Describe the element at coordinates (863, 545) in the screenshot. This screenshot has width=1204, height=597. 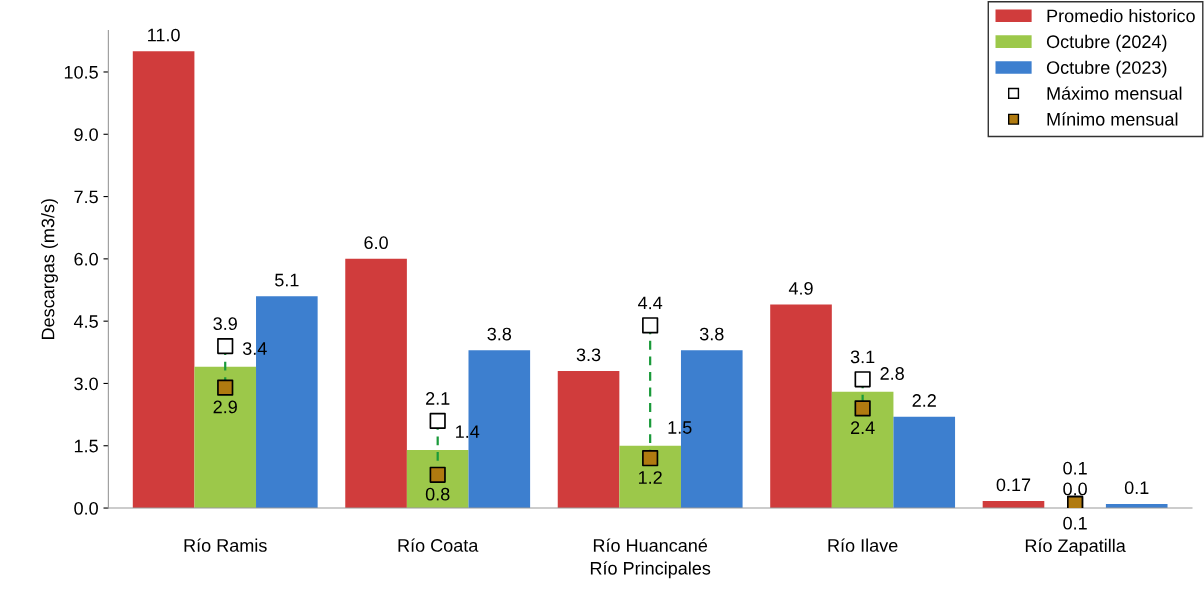
I see `x-tick-label: Río Ilave` at that location.